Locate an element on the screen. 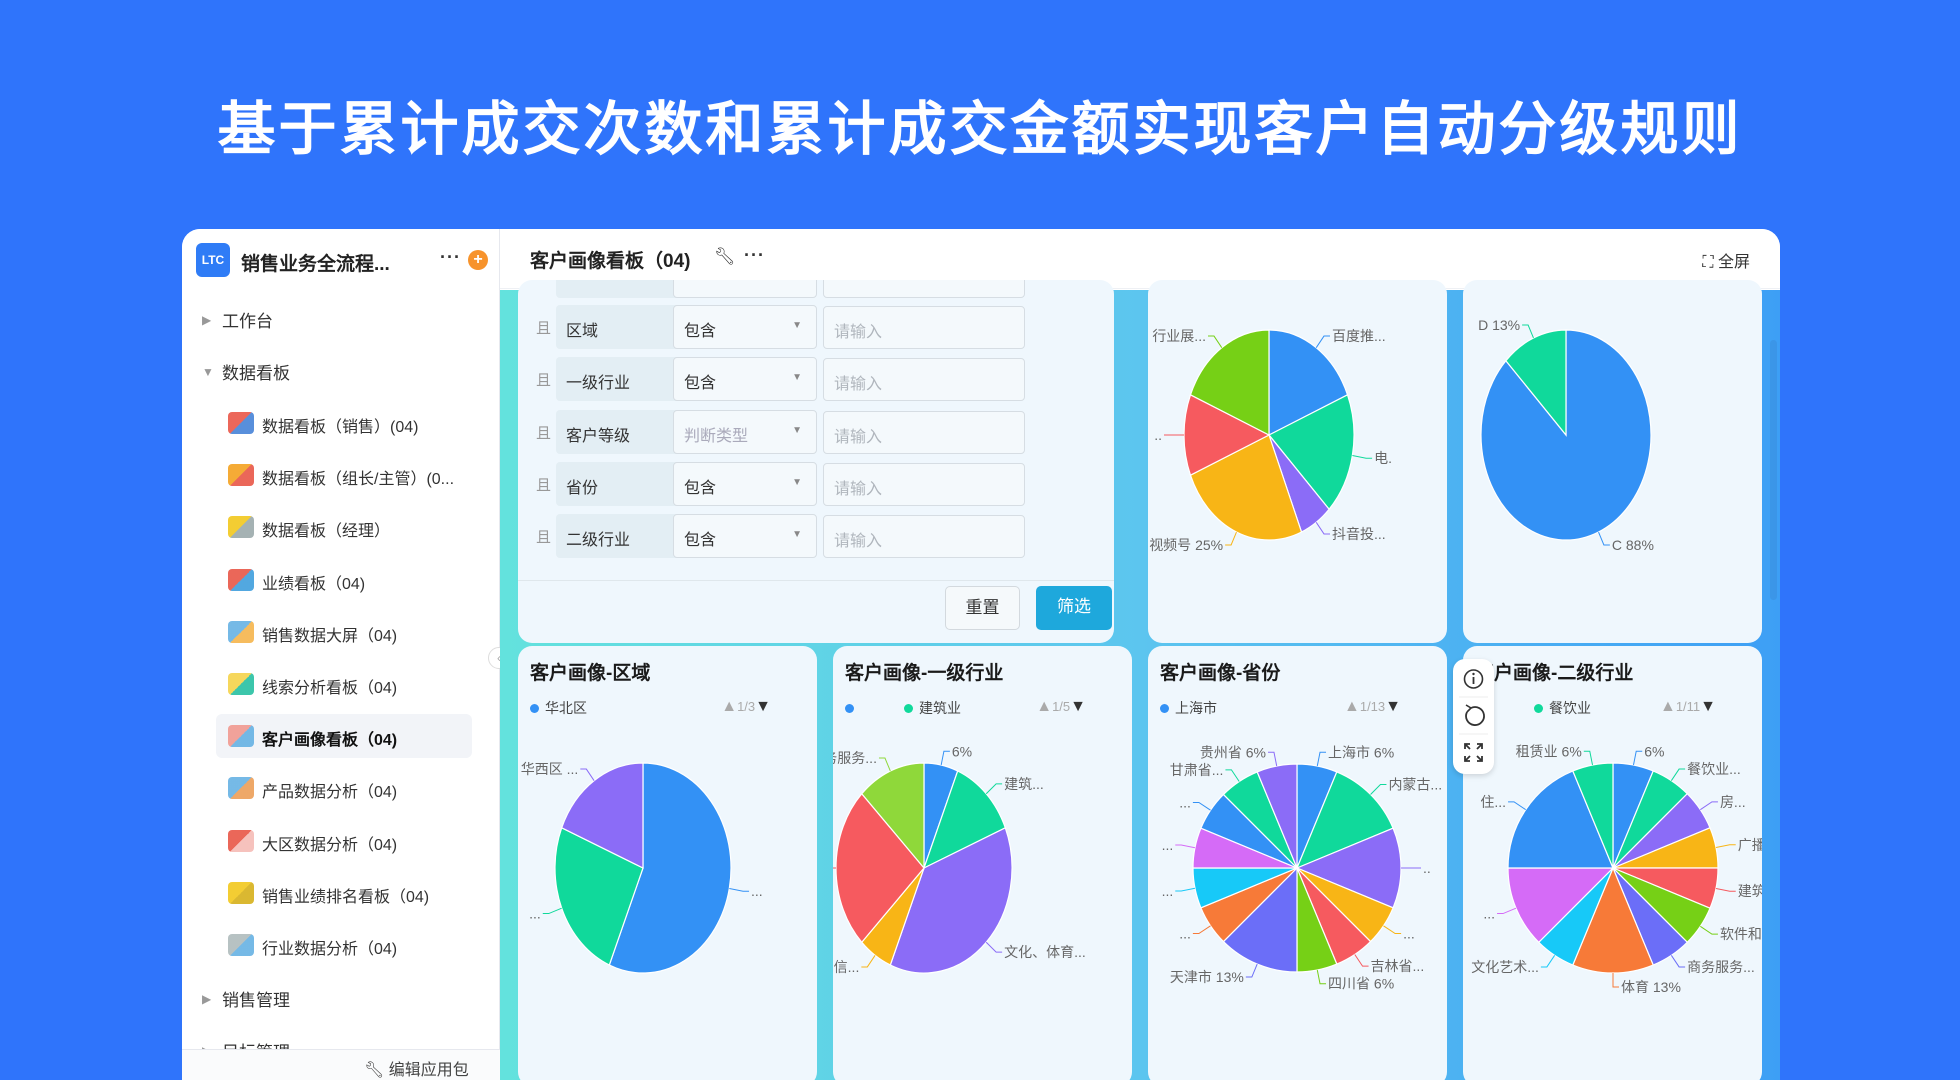  operator-select is located at coordinates (745, 289).